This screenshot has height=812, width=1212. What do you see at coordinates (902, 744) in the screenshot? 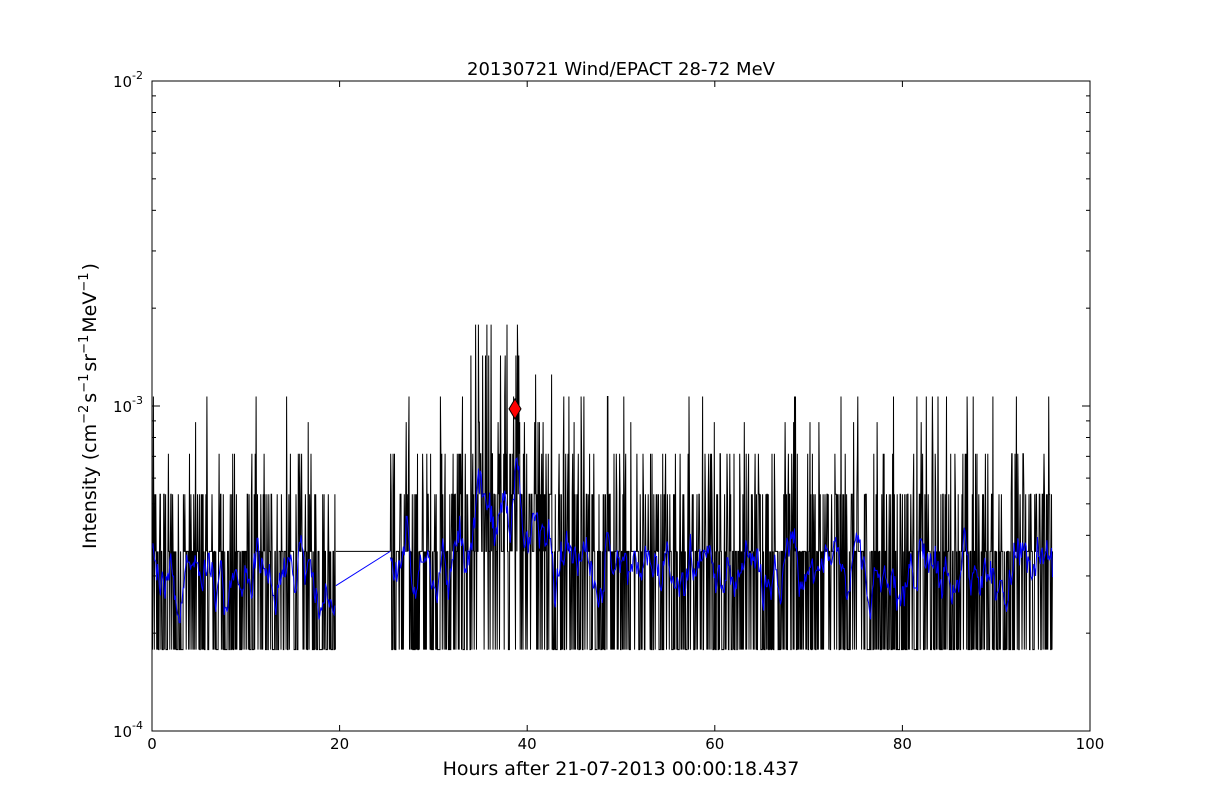
I see `x-tick-label: 80` at bounding box center [902, 744].